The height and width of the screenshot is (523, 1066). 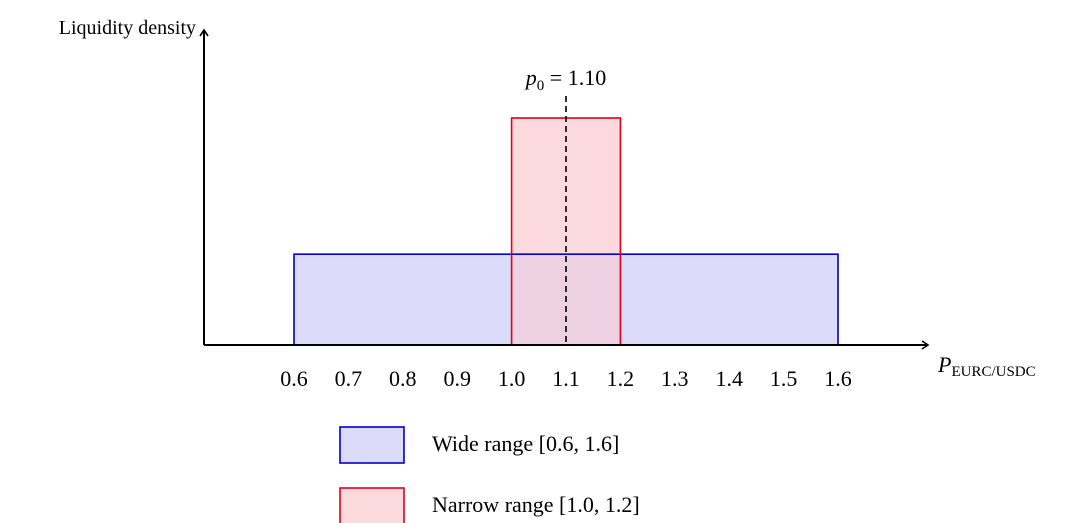 I want to click on y-axis-arrowhead, so click(x=204, y=32).